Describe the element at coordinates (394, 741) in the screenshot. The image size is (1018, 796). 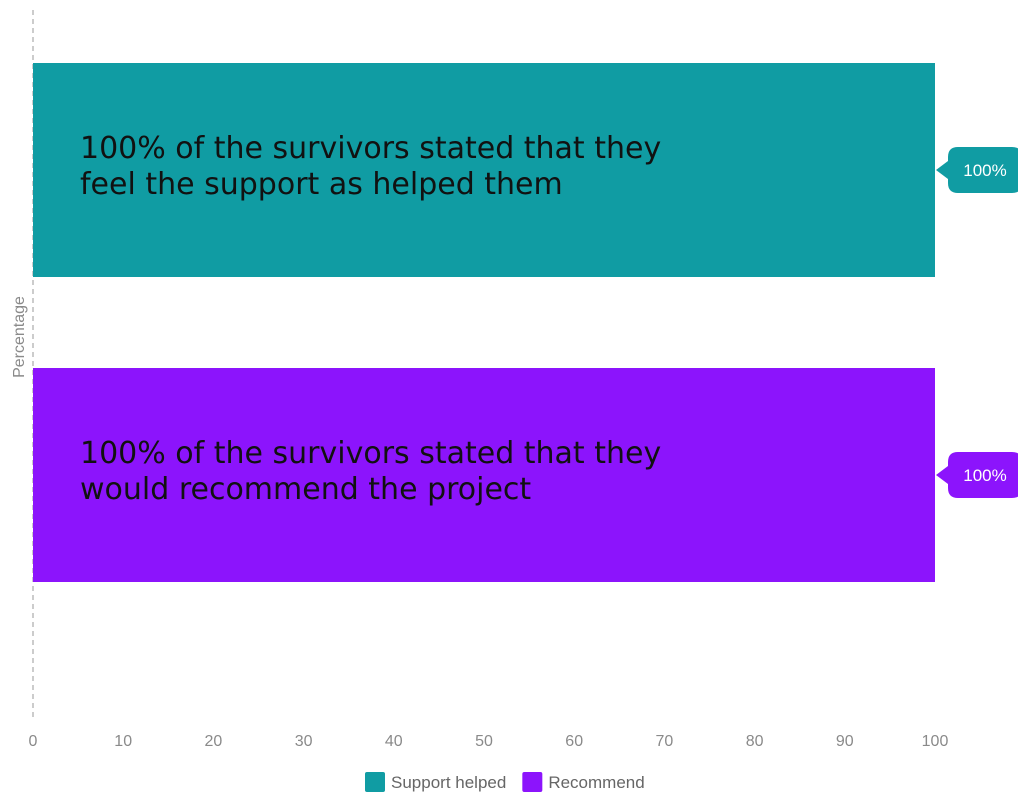
I see `x-tick-label: 40` at that location.